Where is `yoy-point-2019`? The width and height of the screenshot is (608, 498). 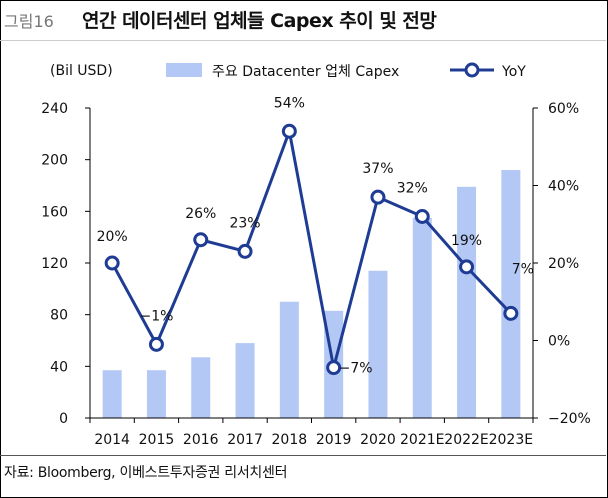
yoy-point-2019 is located at coordinates (334, 368).